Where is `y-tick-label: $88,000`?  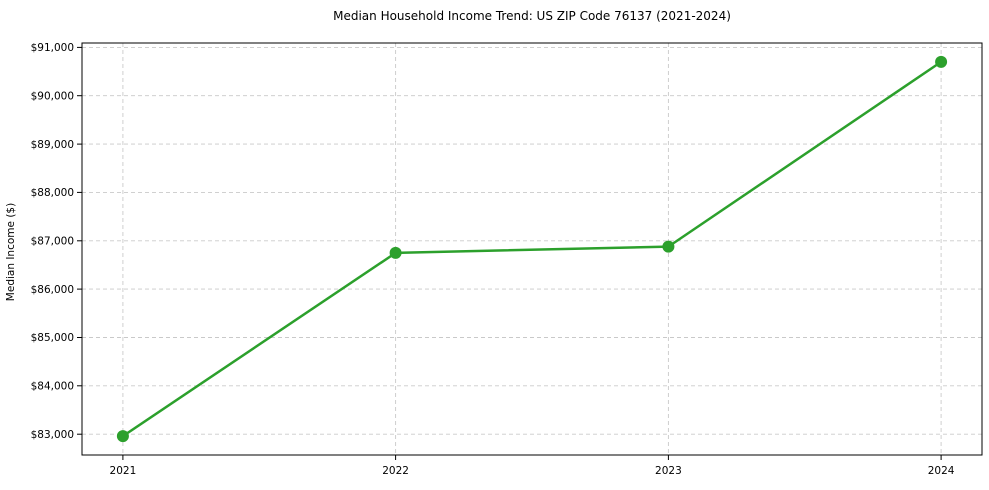
y-tick-label: $88,000 is located at coordinates (52, 193).